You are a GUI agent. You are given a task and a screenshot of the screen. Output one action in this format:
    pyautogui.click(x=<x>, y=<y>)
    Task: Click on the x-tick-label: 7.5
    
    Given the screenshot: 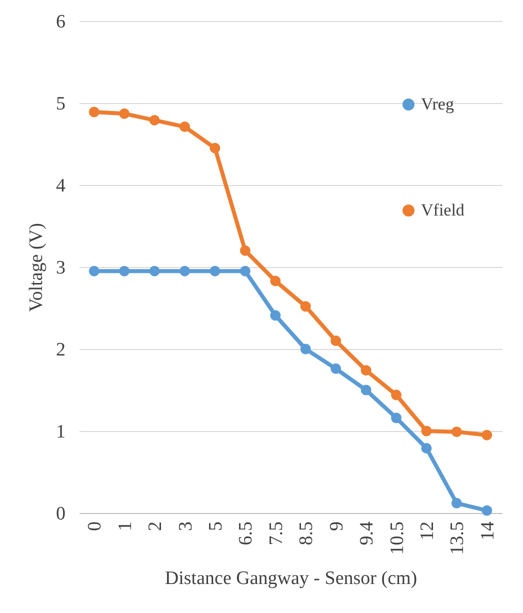 What is the action you would take?
    pyautogui.click(x=276, y=534)
    